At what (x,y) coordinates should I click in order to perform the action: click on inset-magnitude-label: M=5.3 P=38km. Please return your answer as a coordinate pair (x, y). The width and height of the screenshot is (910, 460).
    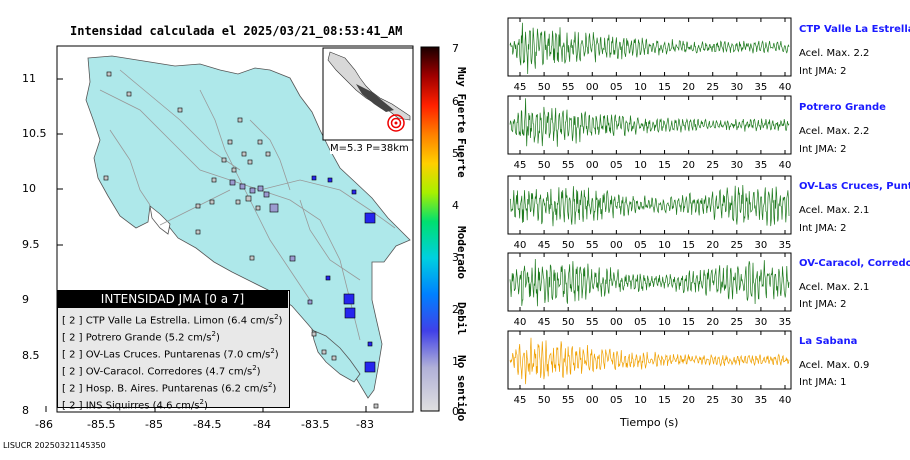
    Looking at the image, I should click on (369, 148).